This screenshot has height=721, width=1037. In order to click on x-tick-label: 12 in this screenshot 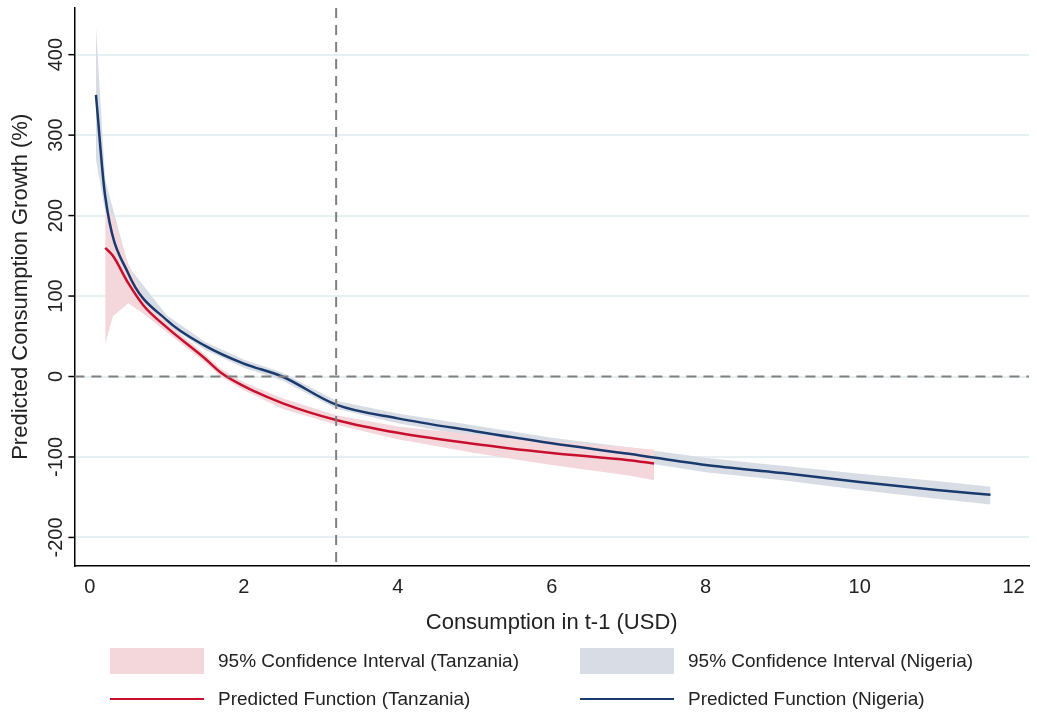, I will do `click(1013, 586)`.